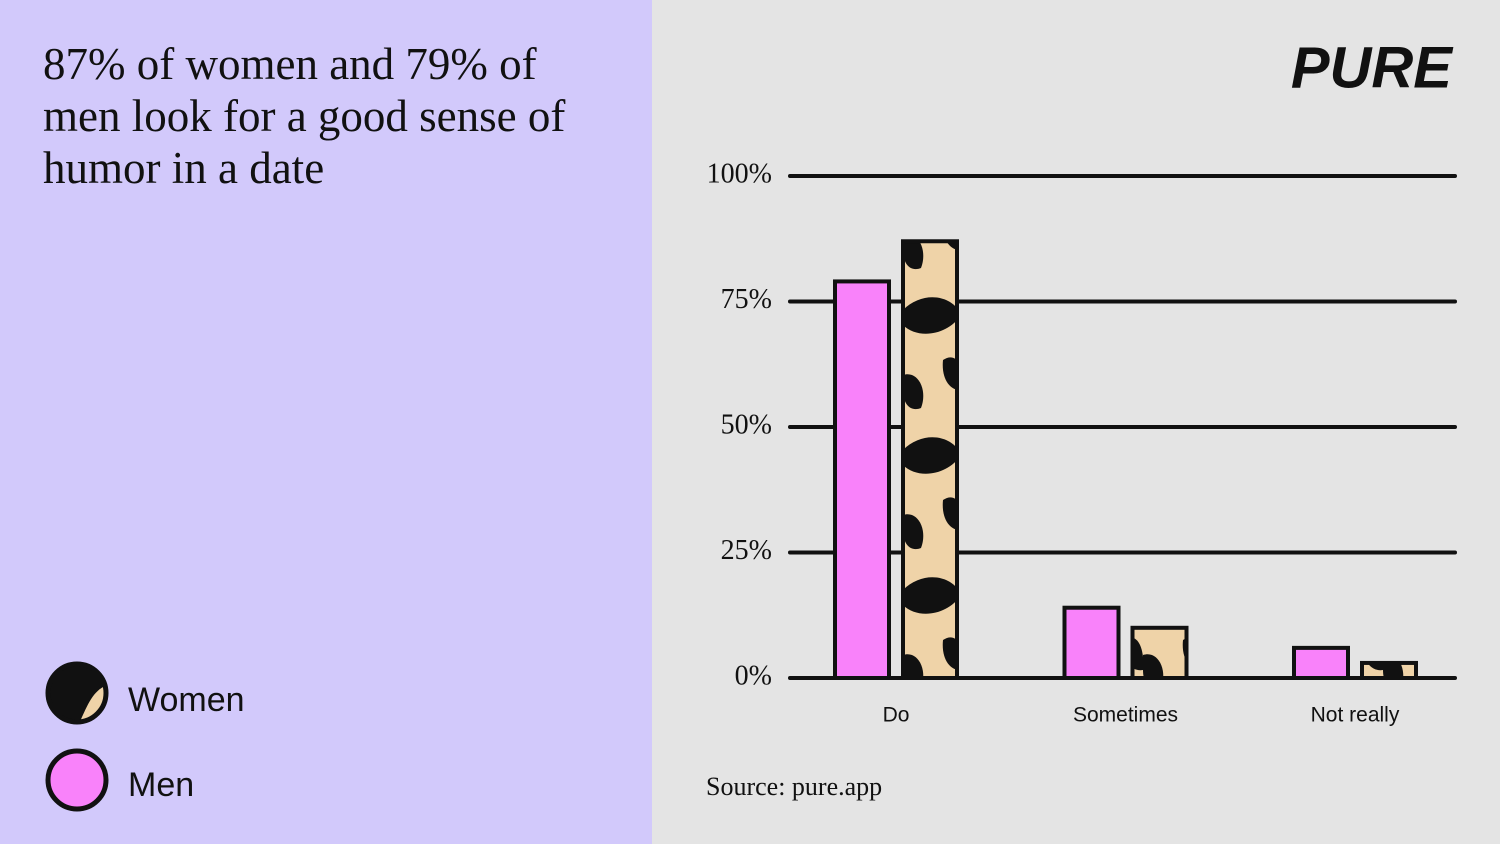 The image size is (1500, 844). I want to click on y-tick-label: 75%, so click(746, 299).